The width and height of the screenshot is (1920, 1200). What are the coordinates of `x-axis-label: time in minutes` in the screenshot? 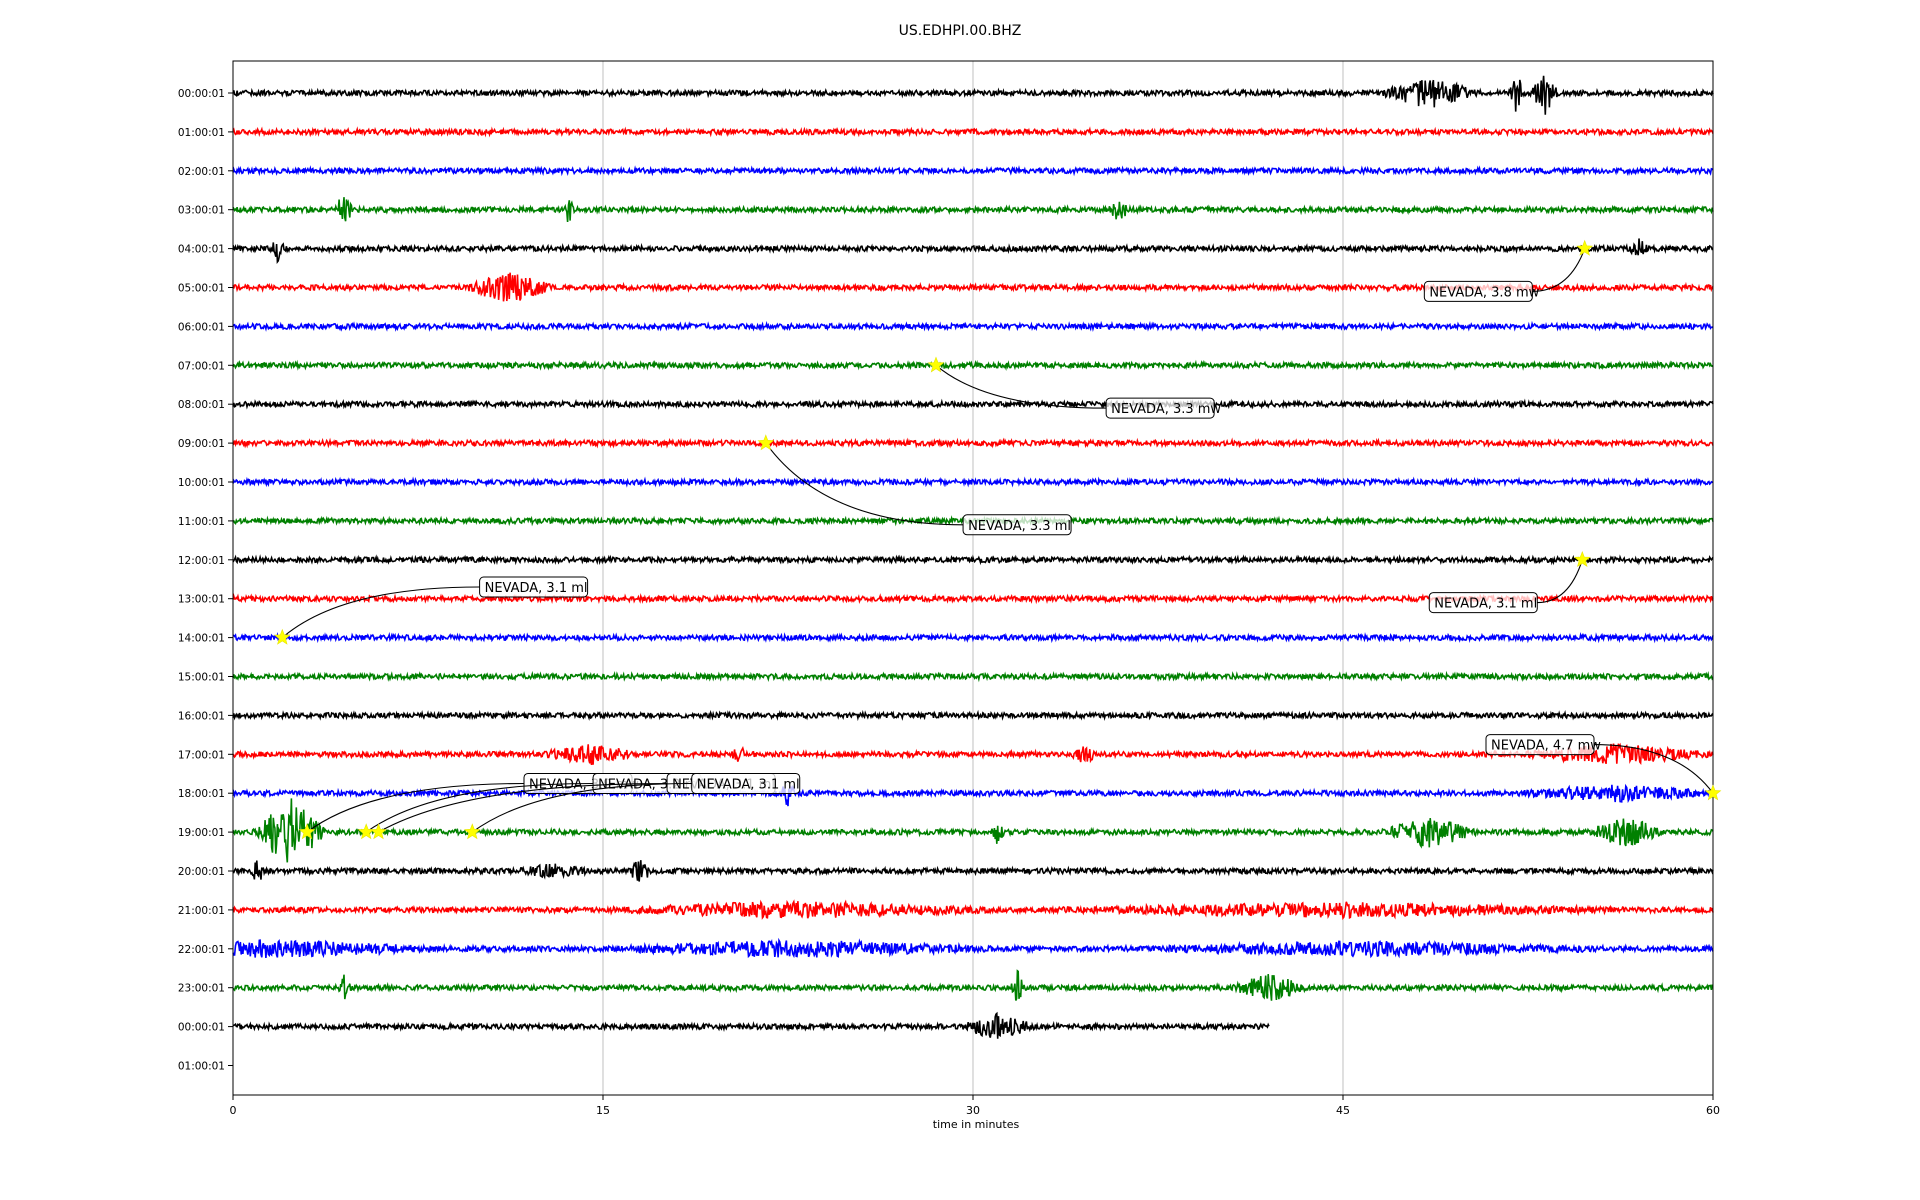 It's located at (976, 1124).